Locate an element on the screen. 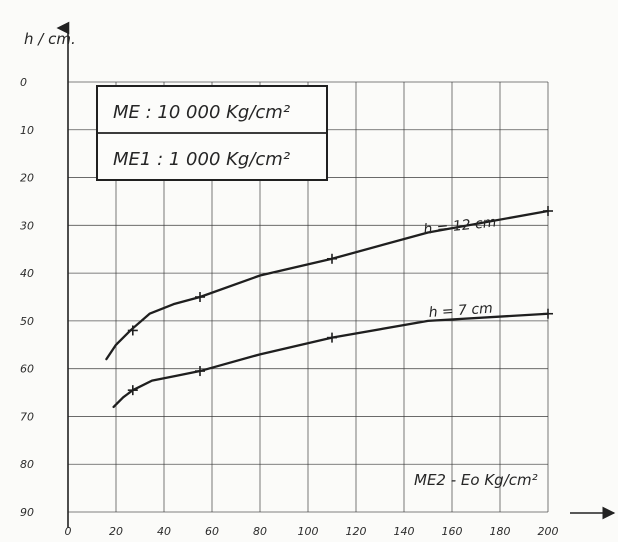  series-label: h = 12 cm is located at coordinates (460, 226).